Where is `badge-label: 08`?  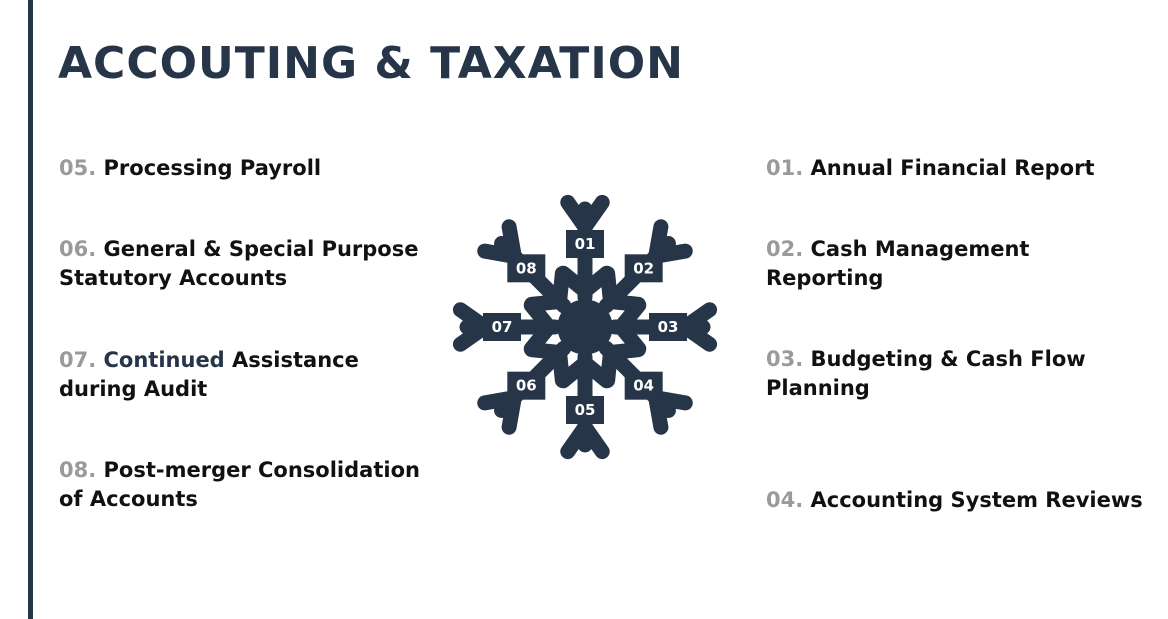
badge-label: 08 is located at coordinates (526, 268).